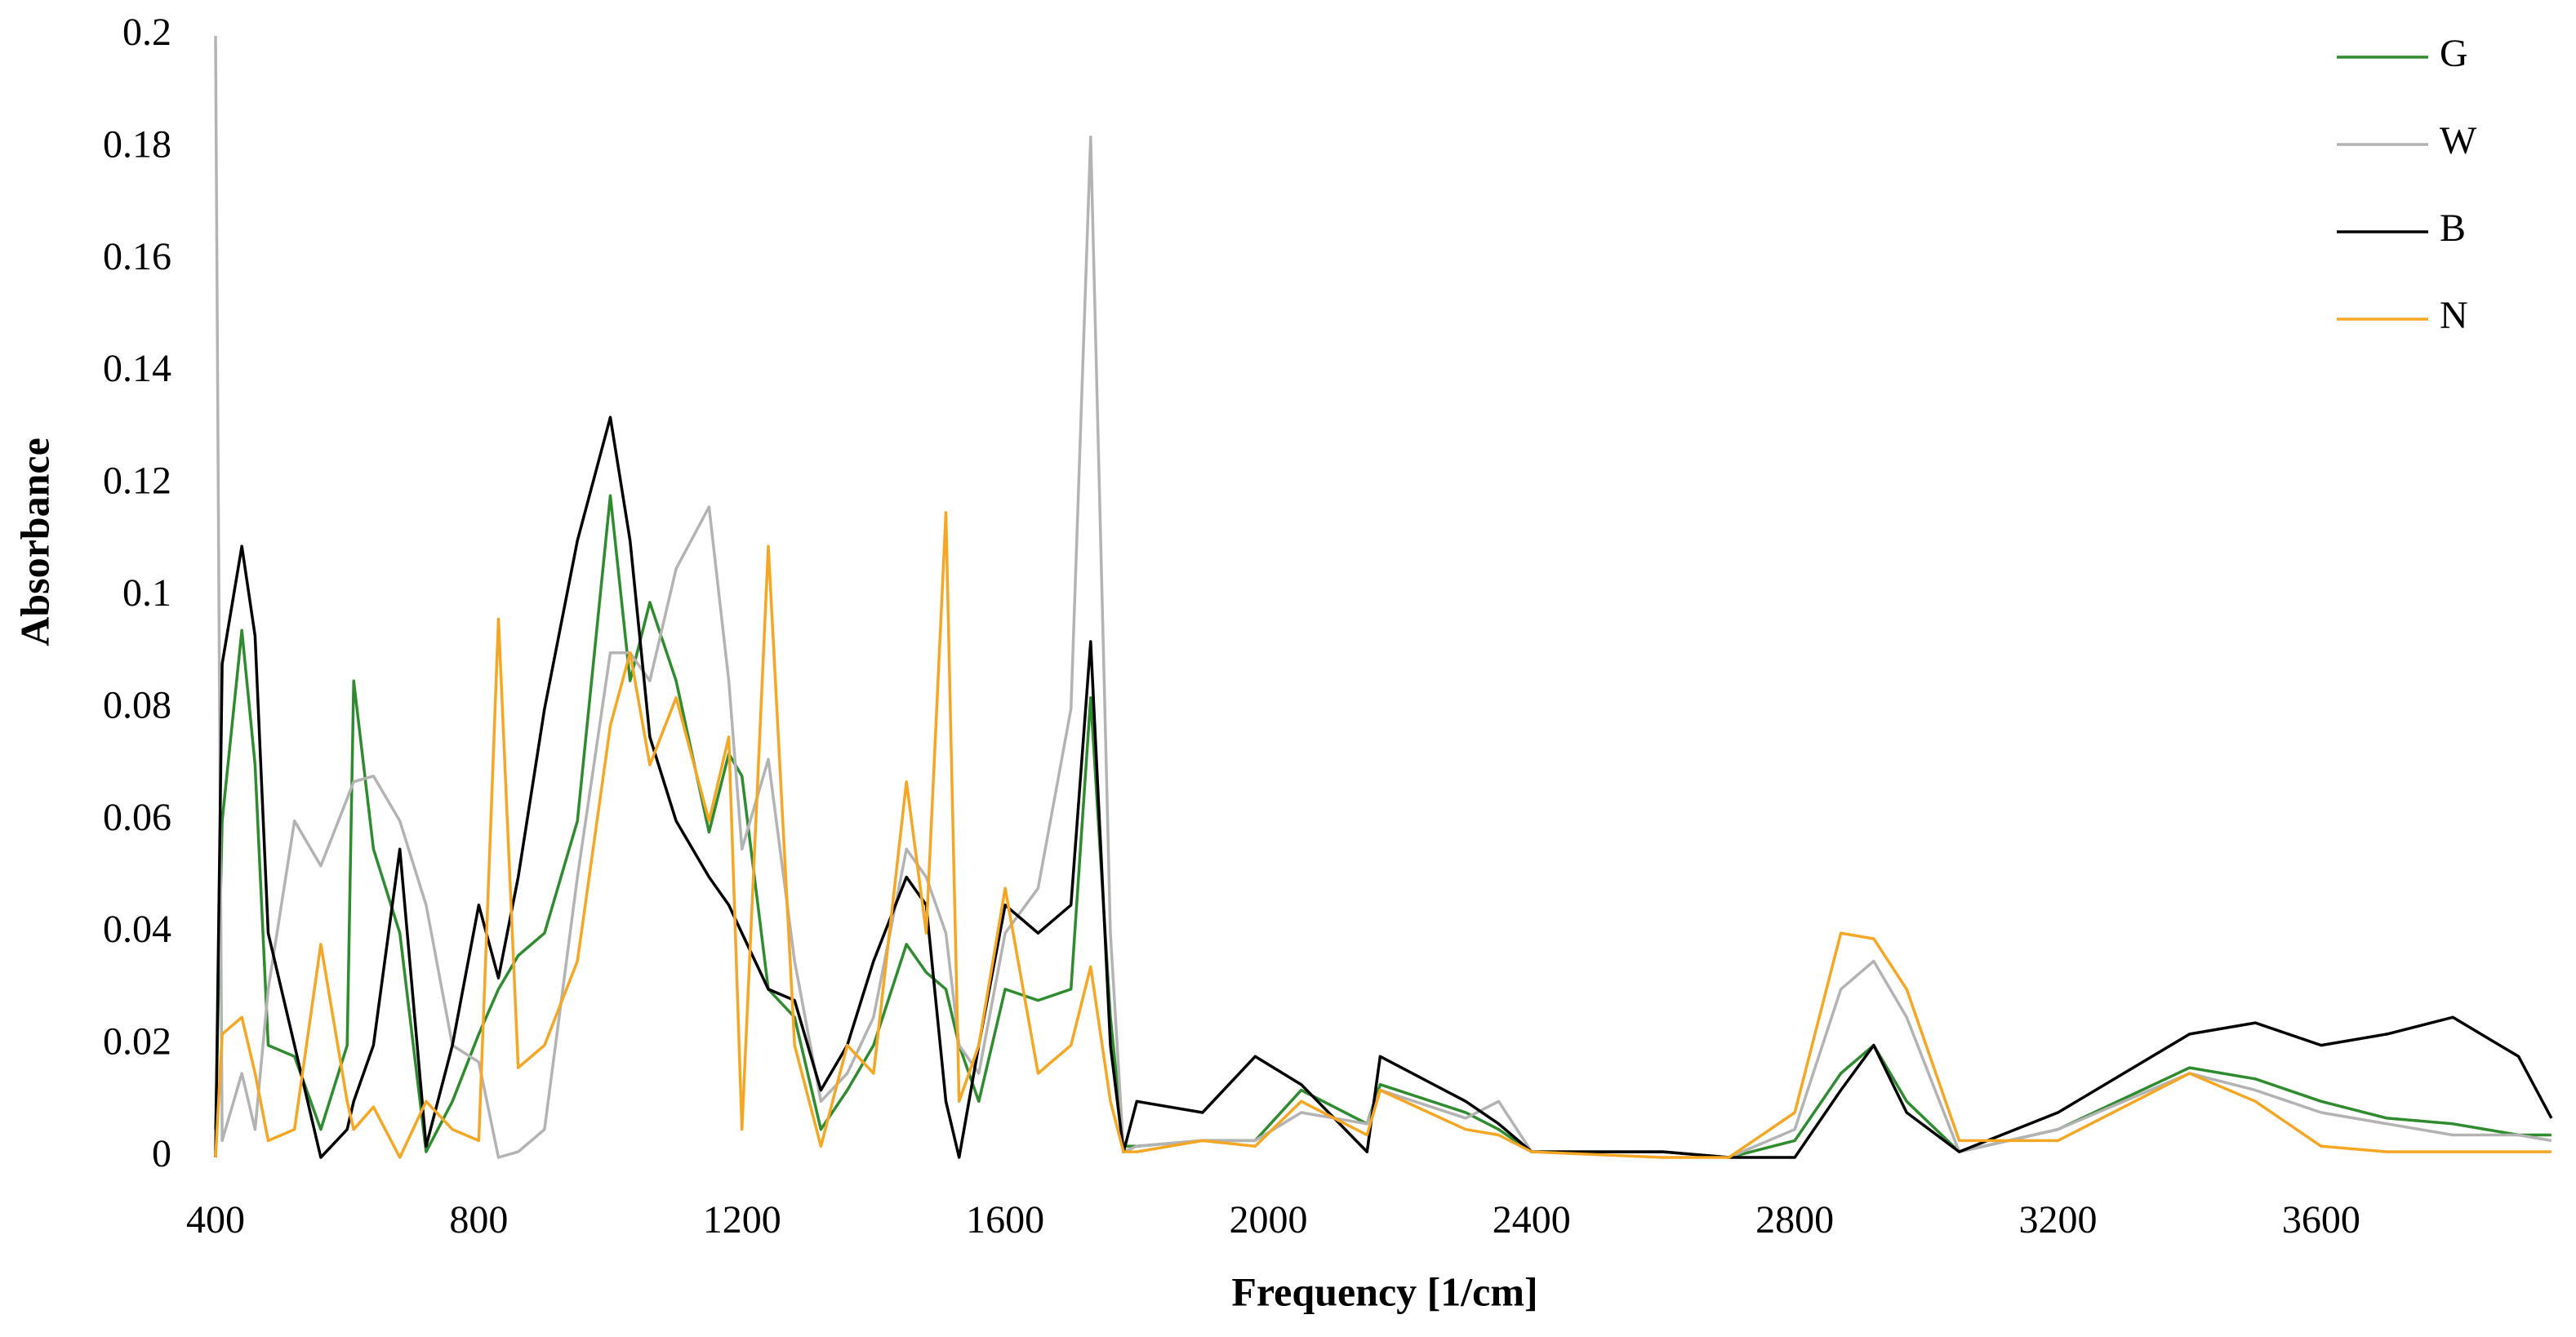  I want to click on y-tick-label: 0.08, so click(137, 705).